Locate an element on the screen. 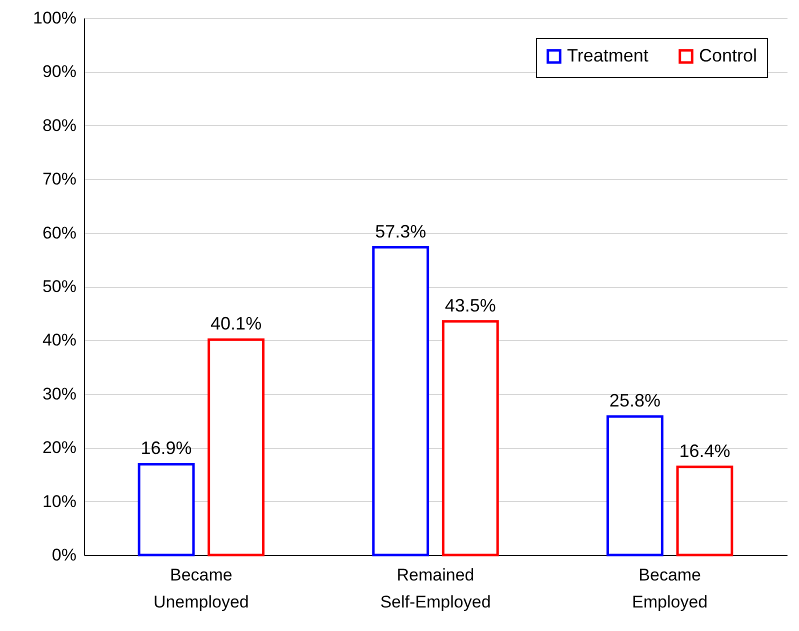  legend-label: Control is located at coordinates (728, 55).